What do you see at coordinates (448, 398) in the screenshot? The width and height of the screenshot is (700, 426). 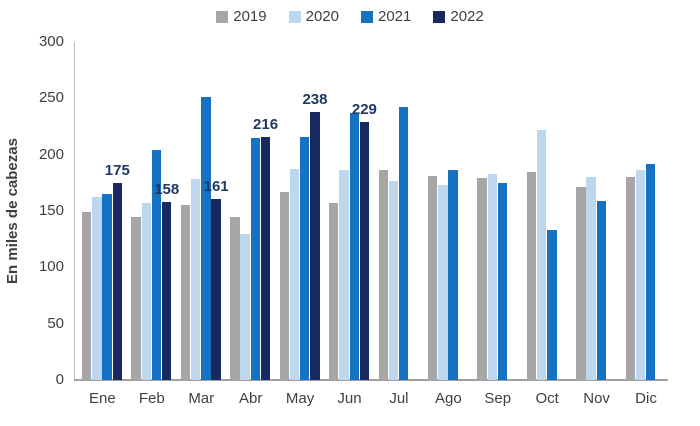 I see `x-axis-label-ago: Ago` at bounding box center [448, 398].